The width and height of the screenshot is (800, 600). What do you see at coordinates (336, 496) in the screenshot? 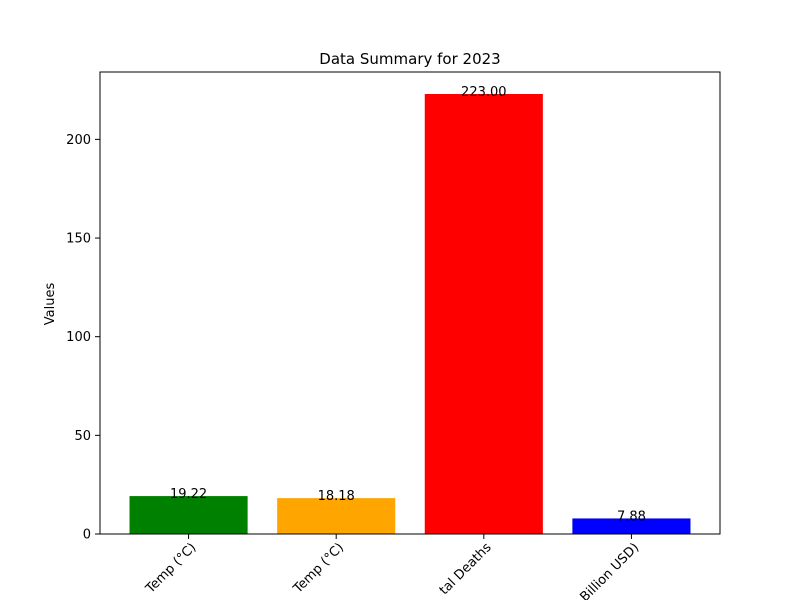
I see `bar-value-label: 18.18` at bounding box center [336, 496].